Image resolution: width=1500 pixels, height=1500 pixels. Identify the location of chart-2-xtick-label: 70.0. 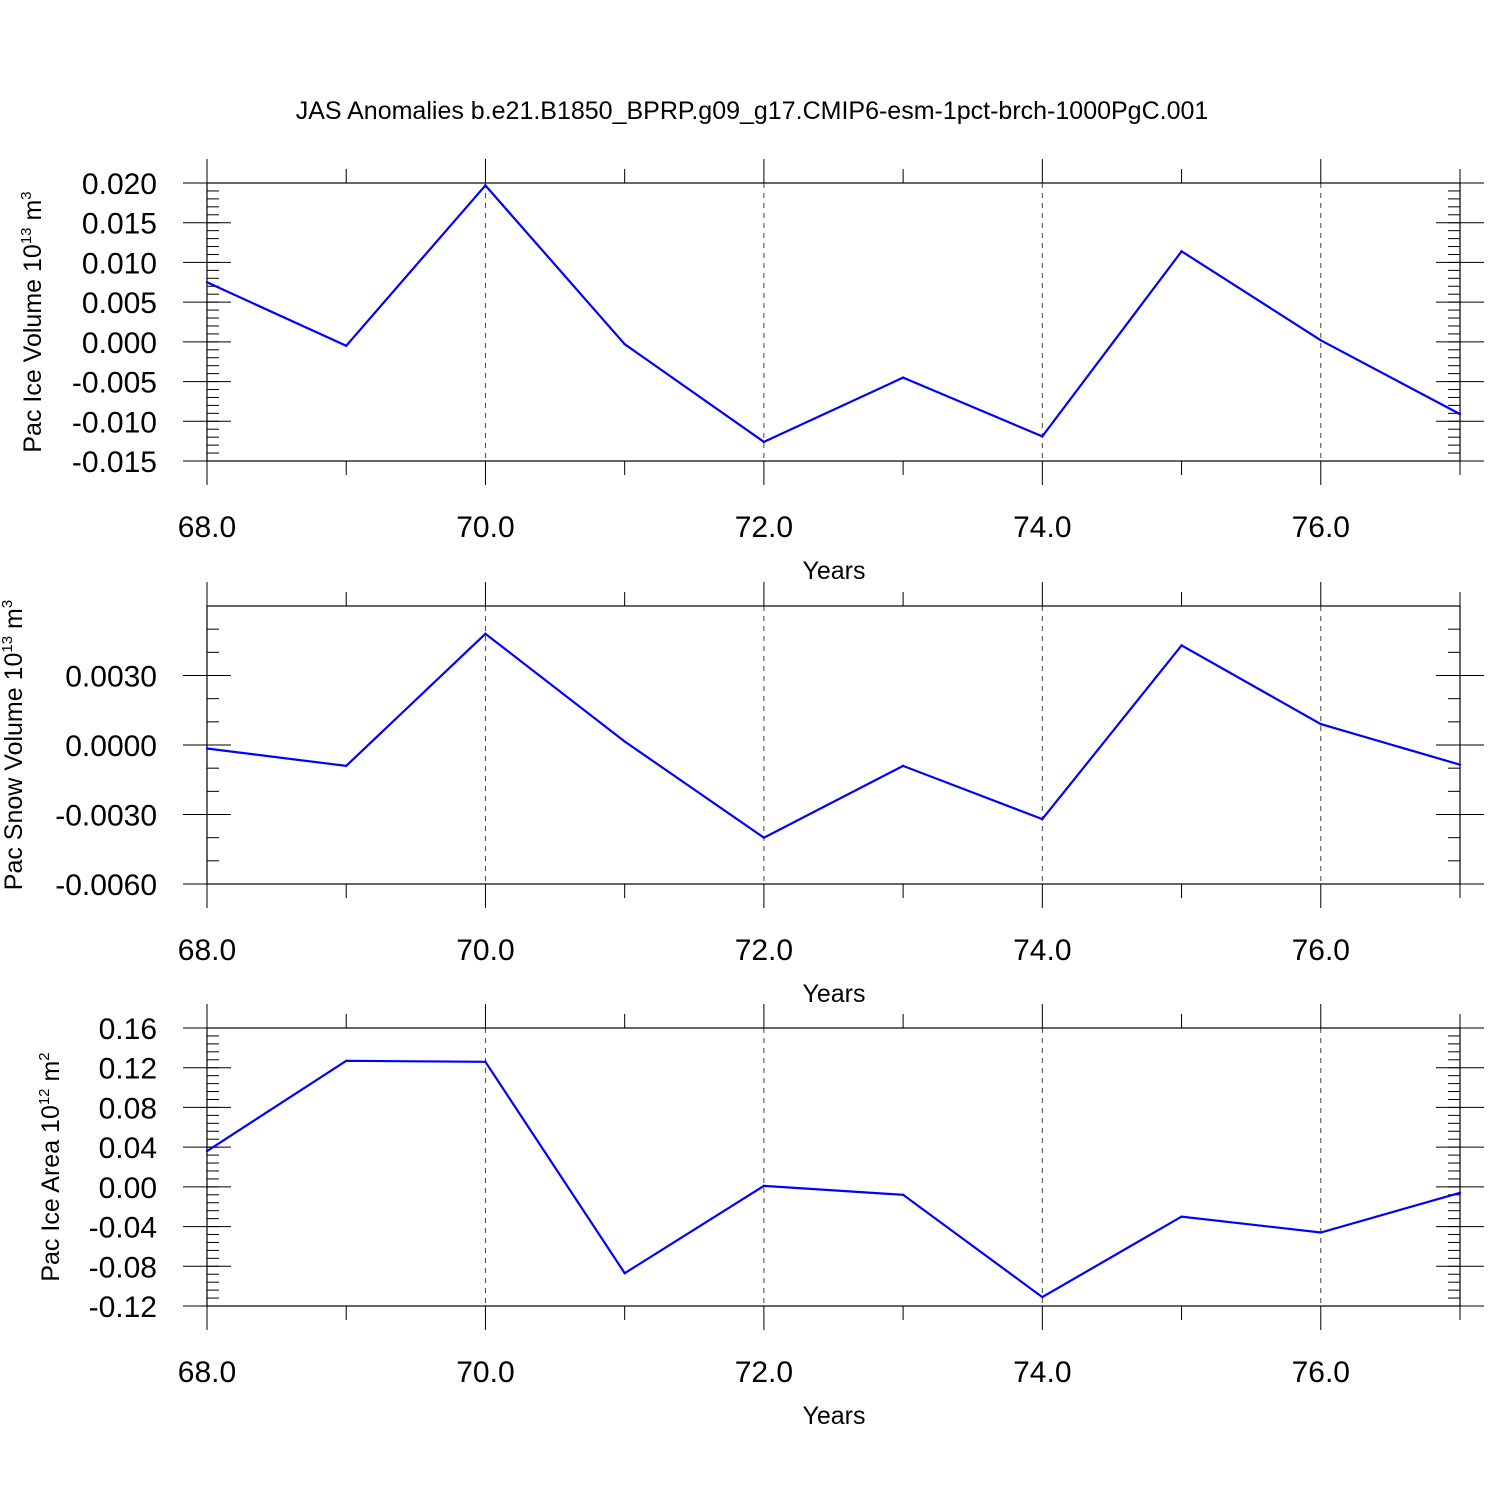
(485, 950).